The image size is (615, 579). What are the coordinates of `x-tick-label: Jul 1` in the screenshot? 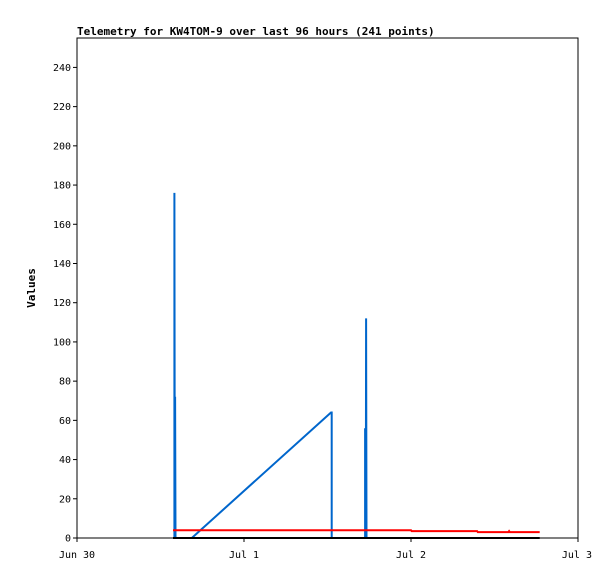 It's located at (244, 555).